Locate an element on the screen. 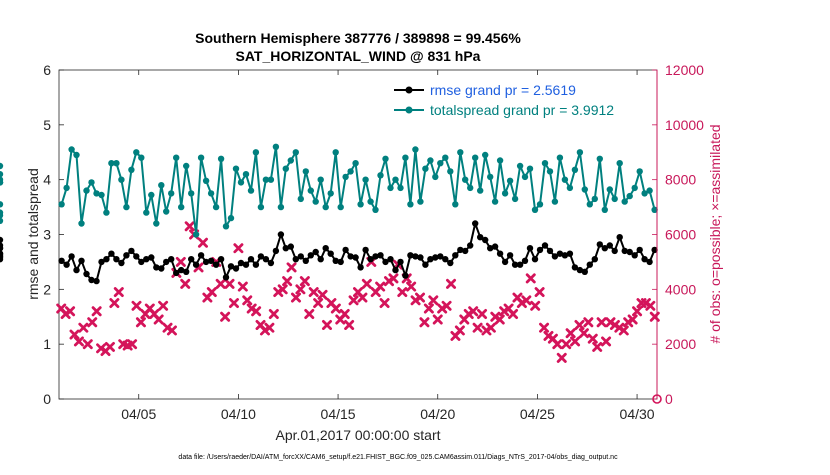  y-axis-right: 0 2000 4000 6000 8000 10000 12000 is located at coordinates (678, 234).